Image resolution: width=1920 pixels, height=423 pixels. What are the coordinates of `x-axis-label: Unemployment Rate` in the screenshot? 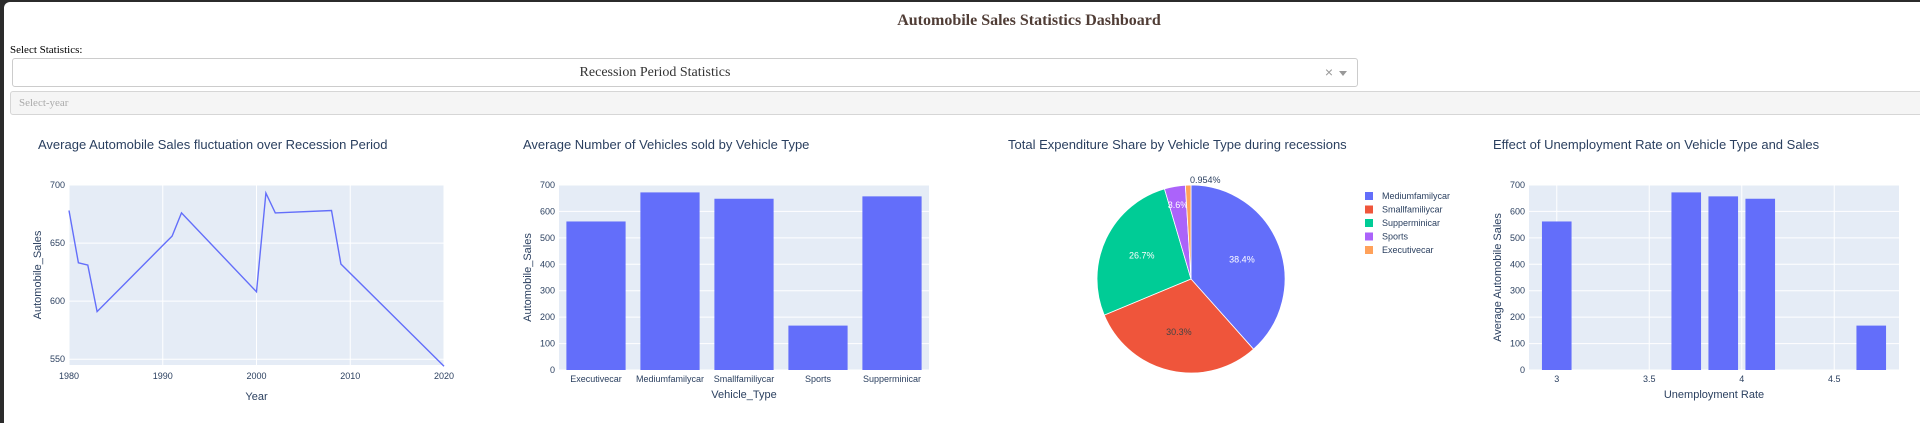 It's located at (1714, 395).